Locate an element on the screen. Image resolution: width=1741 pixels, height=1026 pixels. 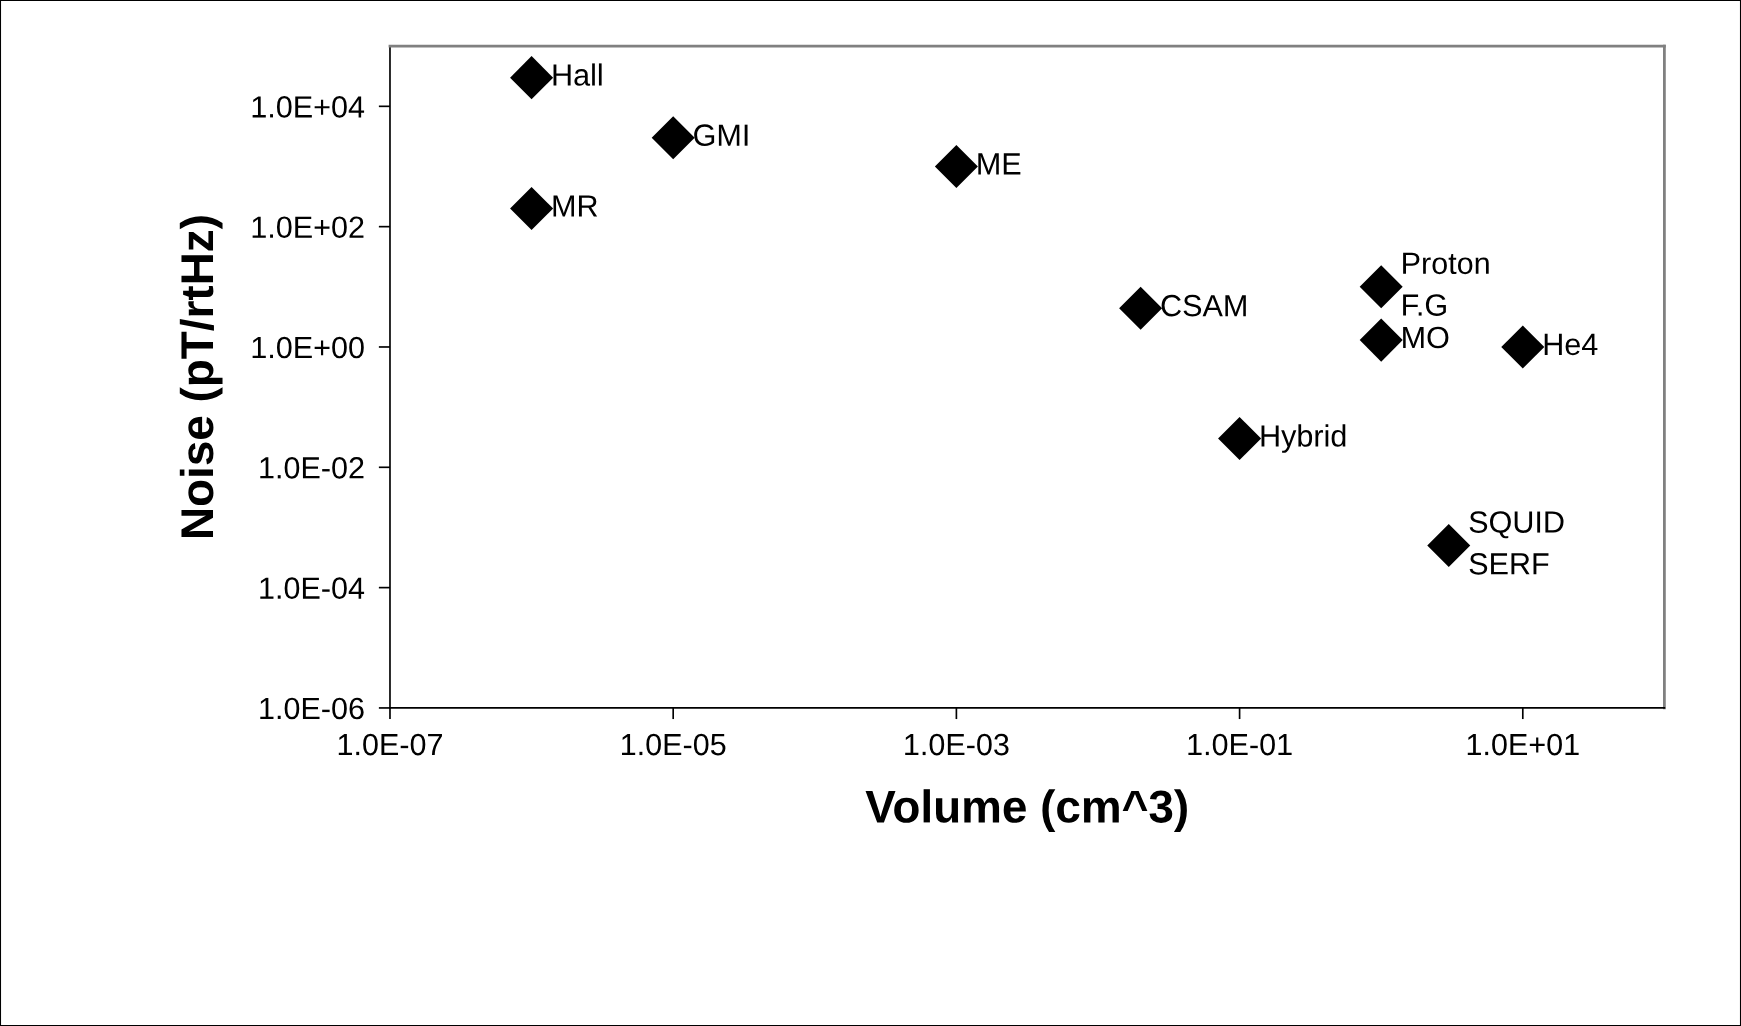
annotation: MR is located at coordinates (575, 206).